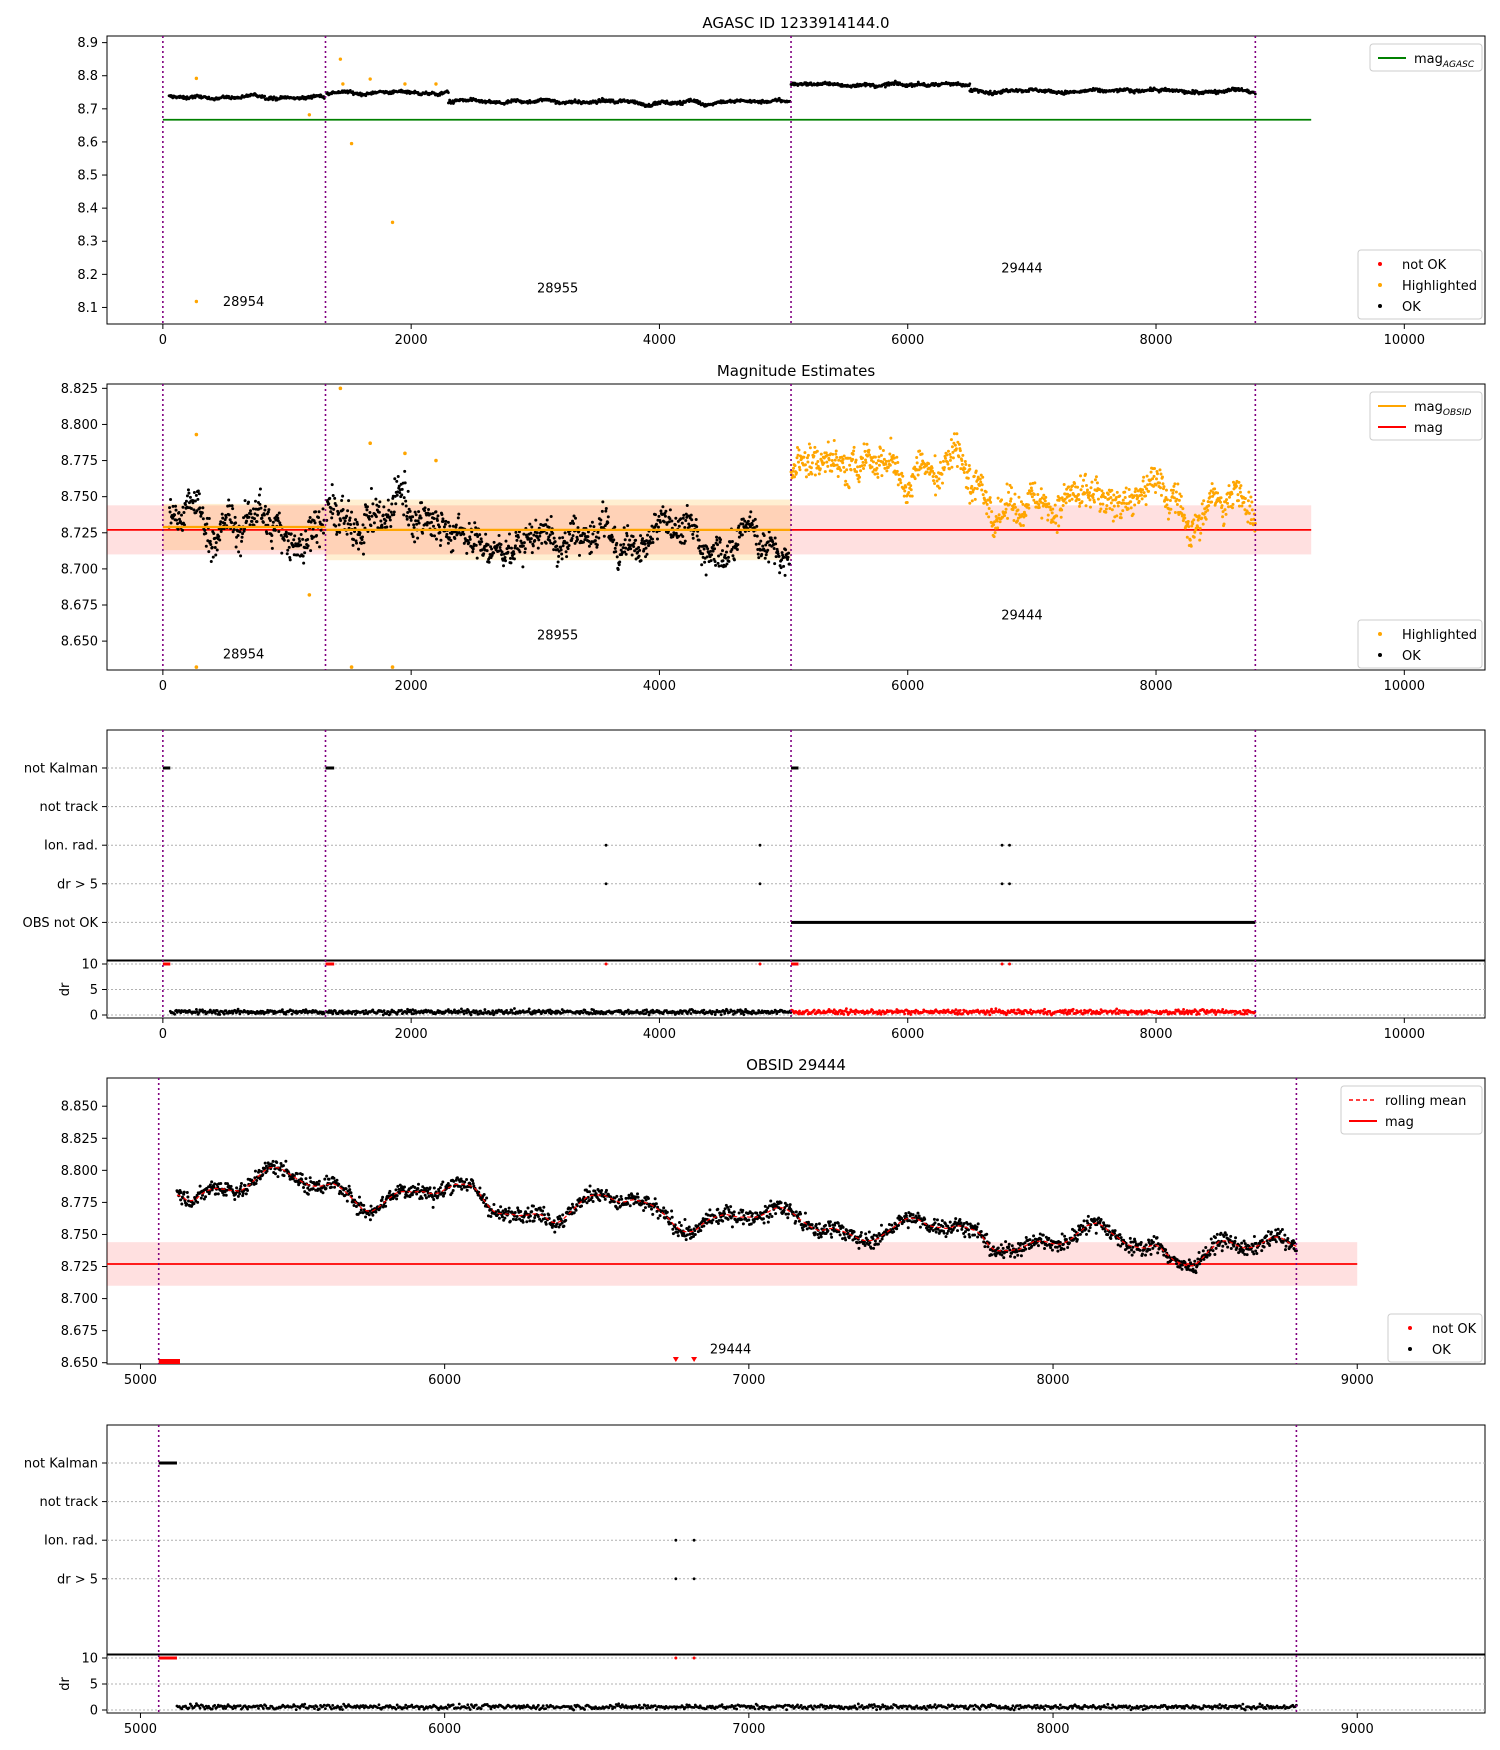 Image resolution: width=1500 pixels, height=1750 pixels. What do you see at coordinates (1411, 307) in the screenshot?
I see `legend-label: OK` at bounding box center [1411, 307].